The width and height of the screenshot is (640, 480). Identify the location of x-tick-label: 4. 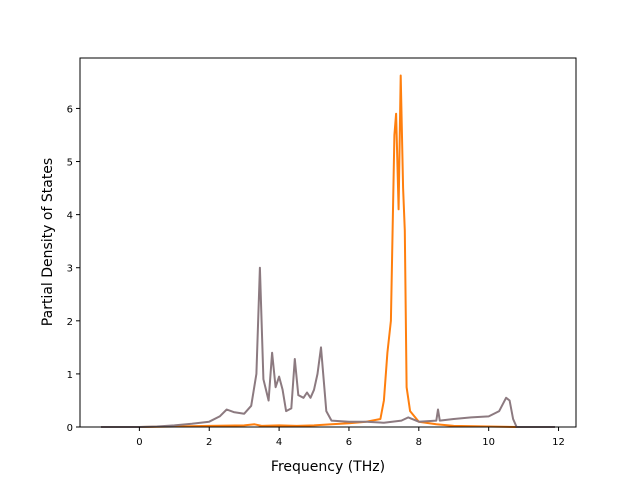
(279, 442).